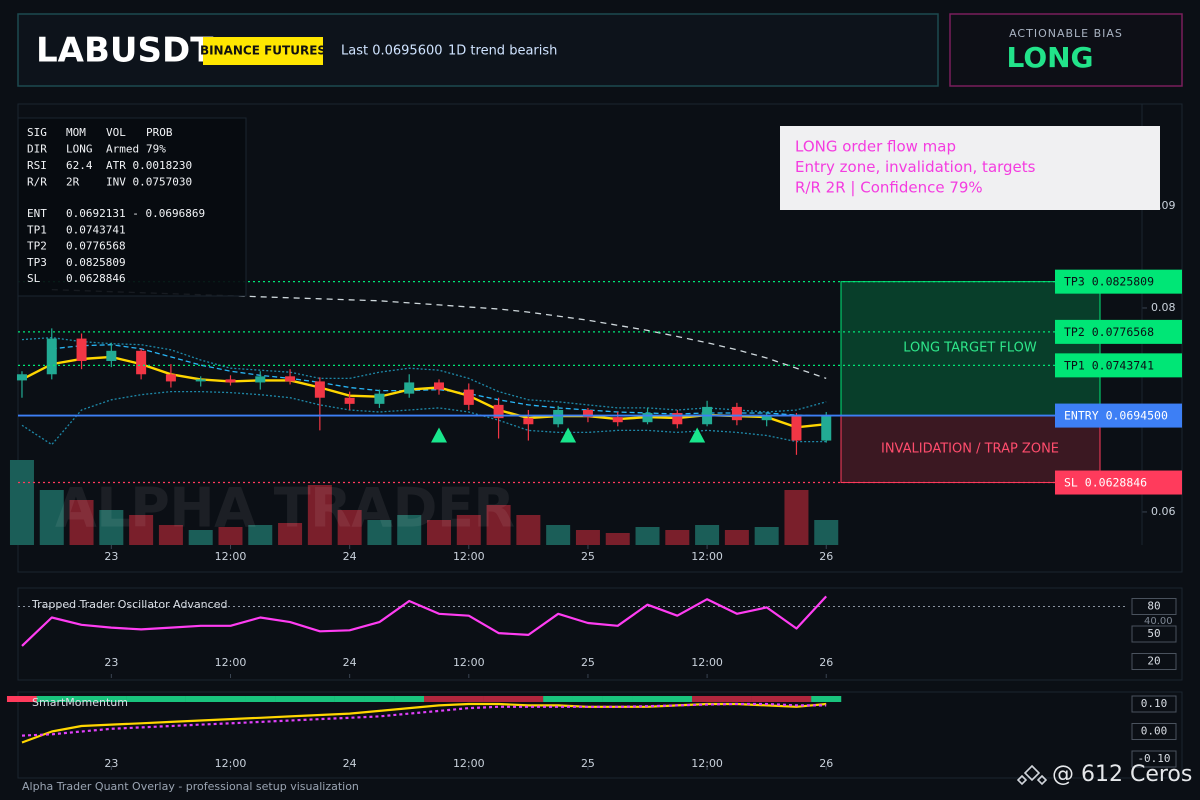 The image size is (1200, 800). Describe the element at coordinates (889, 188) in the screenshot. I see `annotation-line: R/R 2R | Confidence 79%` at that location.